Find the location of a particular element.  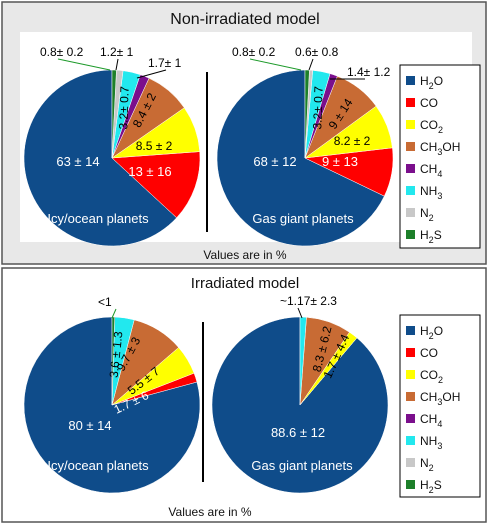

bottom-panel-title: Irradiated model is located at coordinates (245, 283).